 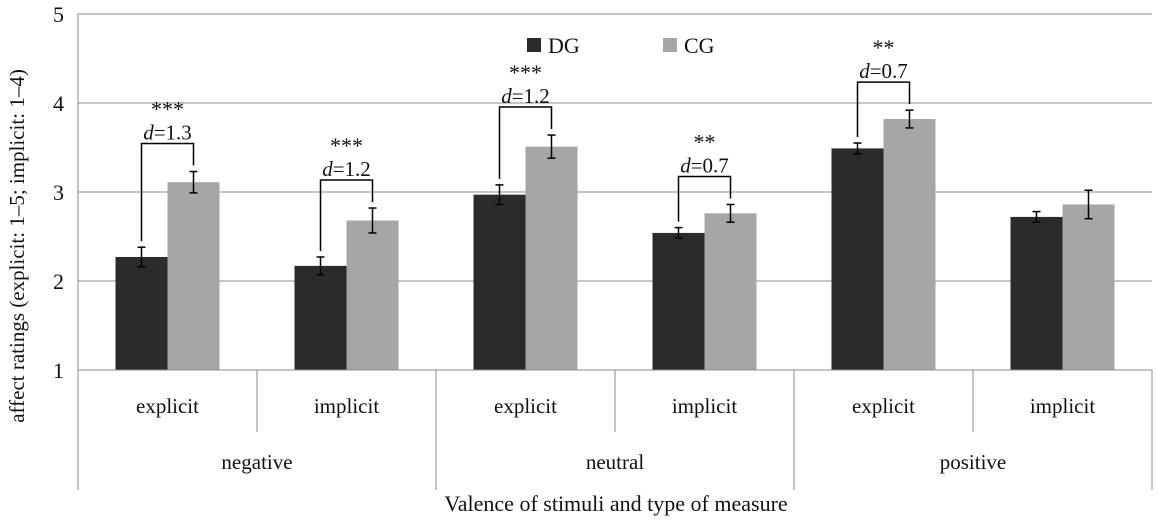 I want to click on y-tick-label: 1, so click(x=58, y=370).